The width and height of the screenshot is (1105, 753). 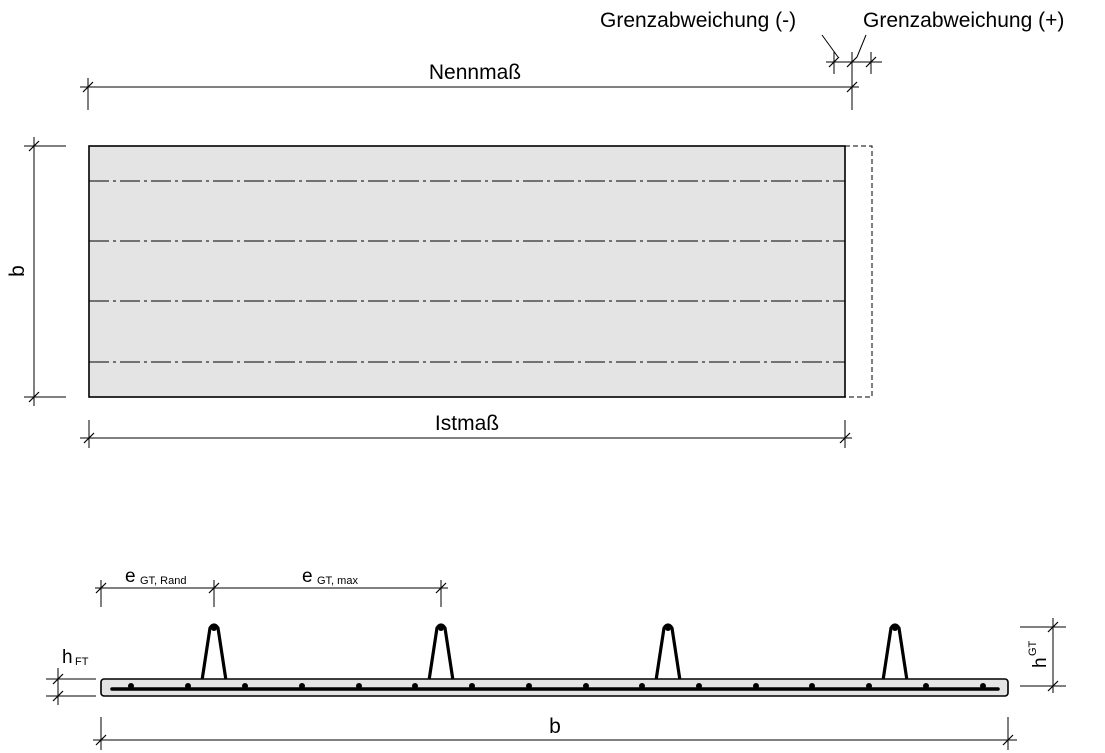 What do you see at coordinates (330, 576) in the screenshot?
I see `max-spacing-label: e GT, max` at bounding box center [330, 576].